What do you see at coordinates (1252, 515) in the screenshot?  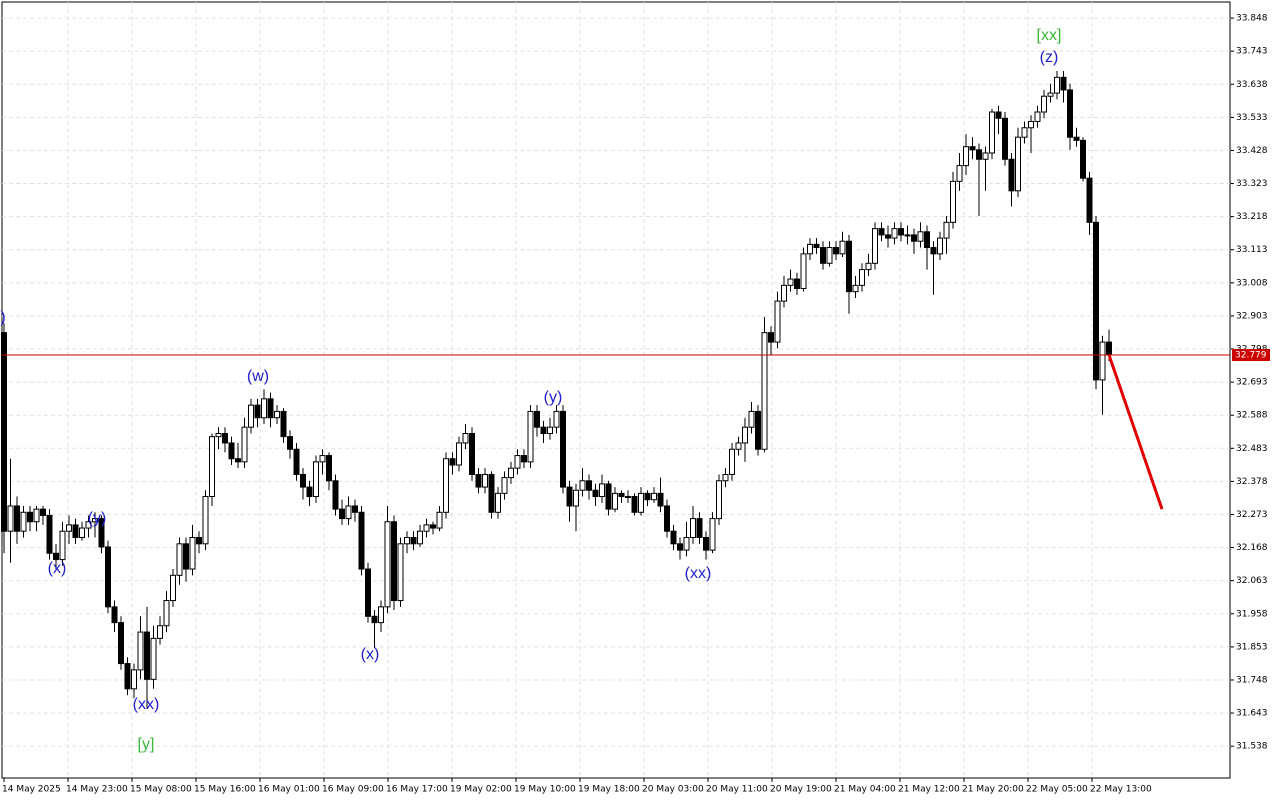 I see `y-tick-label: 32.273` at bounding box center [1252, 515].